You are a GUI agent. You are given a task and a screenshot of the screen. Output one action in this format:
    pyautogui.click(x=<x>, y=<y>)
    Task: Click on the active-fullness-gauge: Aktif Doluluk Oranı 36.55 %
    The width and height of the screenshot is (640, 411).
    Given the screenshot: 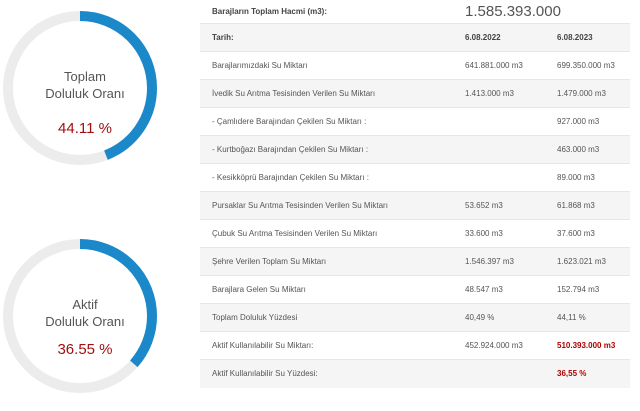 What is the action you would take?
    pyautogui.click(x=85, y=315)
    